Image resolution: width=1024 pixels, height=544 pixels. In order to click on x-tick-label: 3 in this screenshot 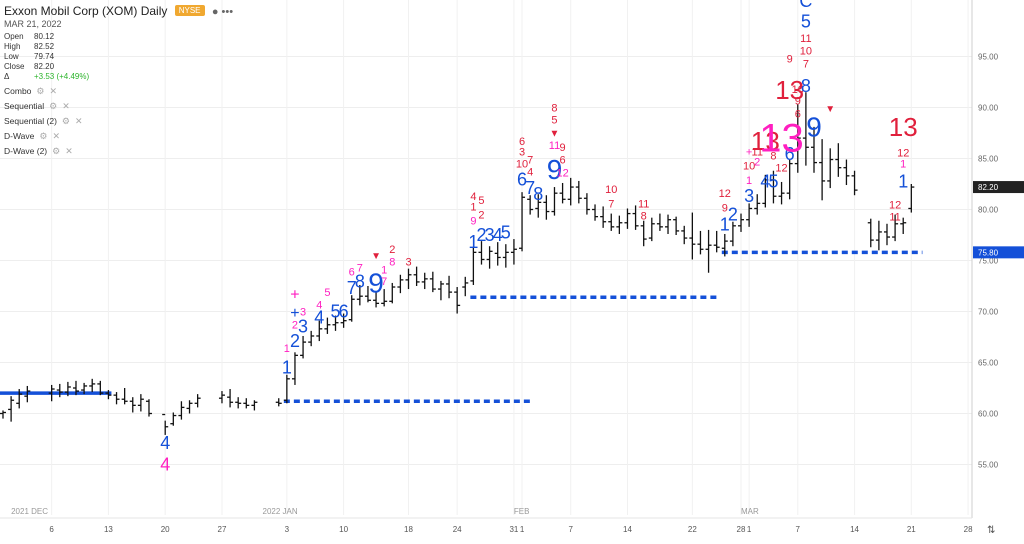, I will do `click(287, 529)`.